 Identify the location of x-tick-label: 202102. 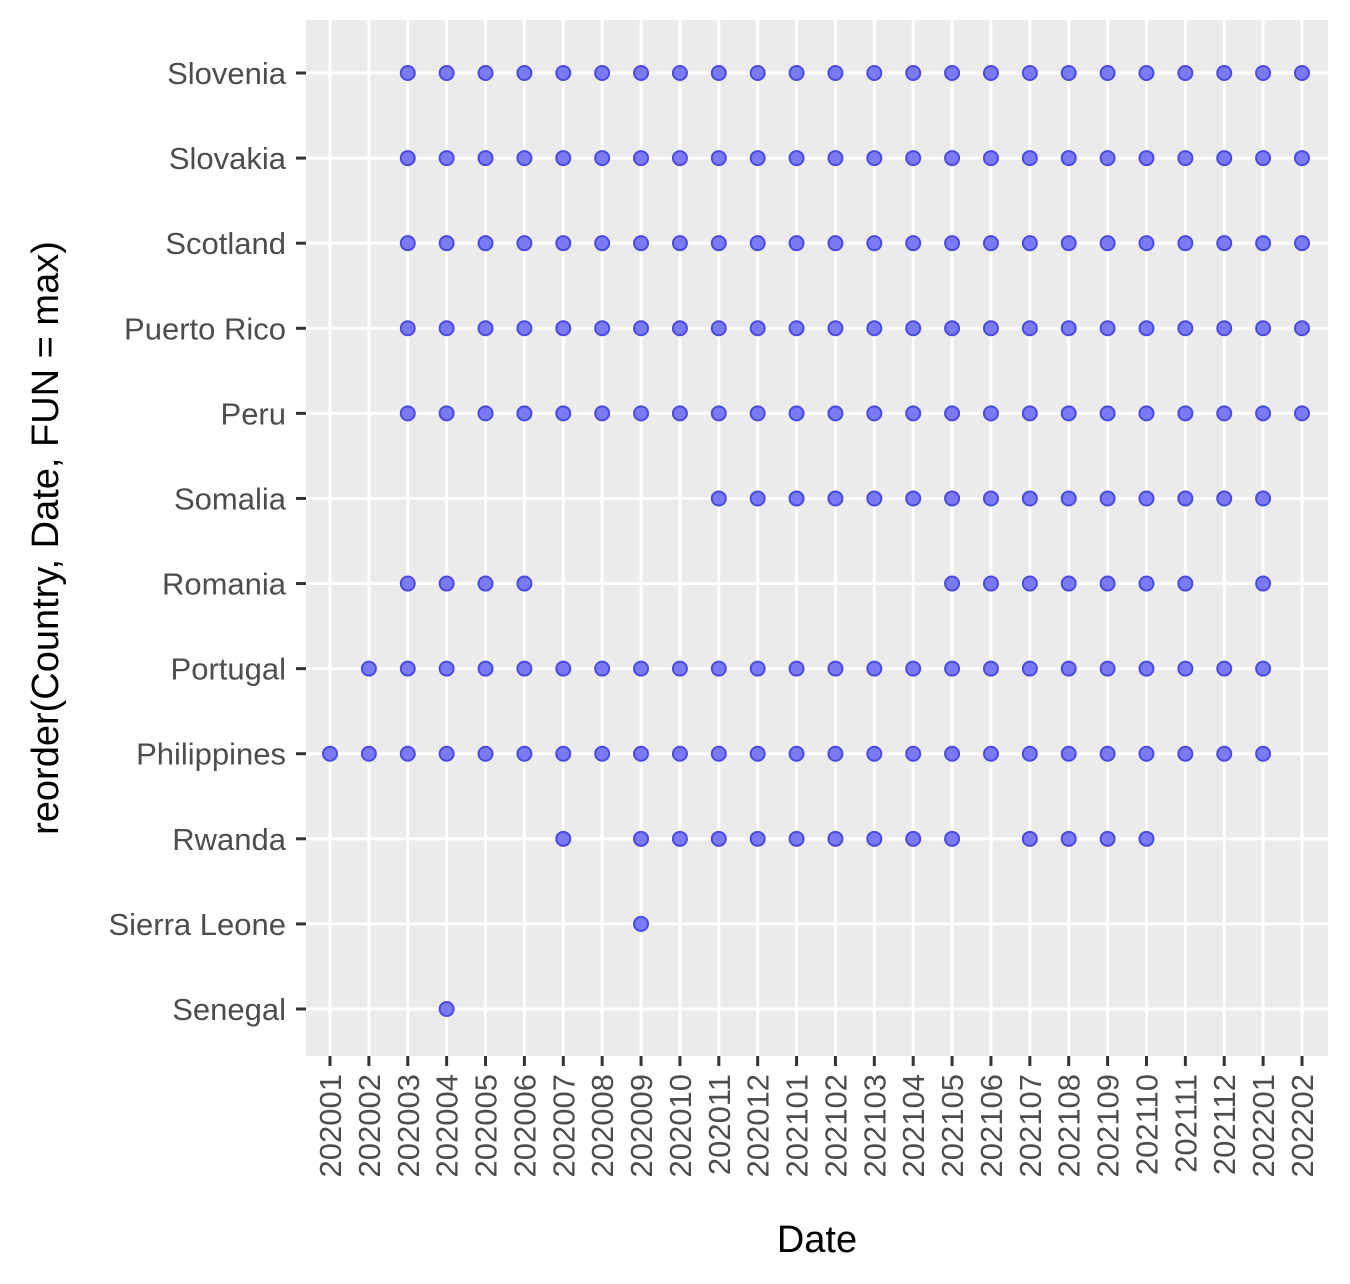
(835, 1125).